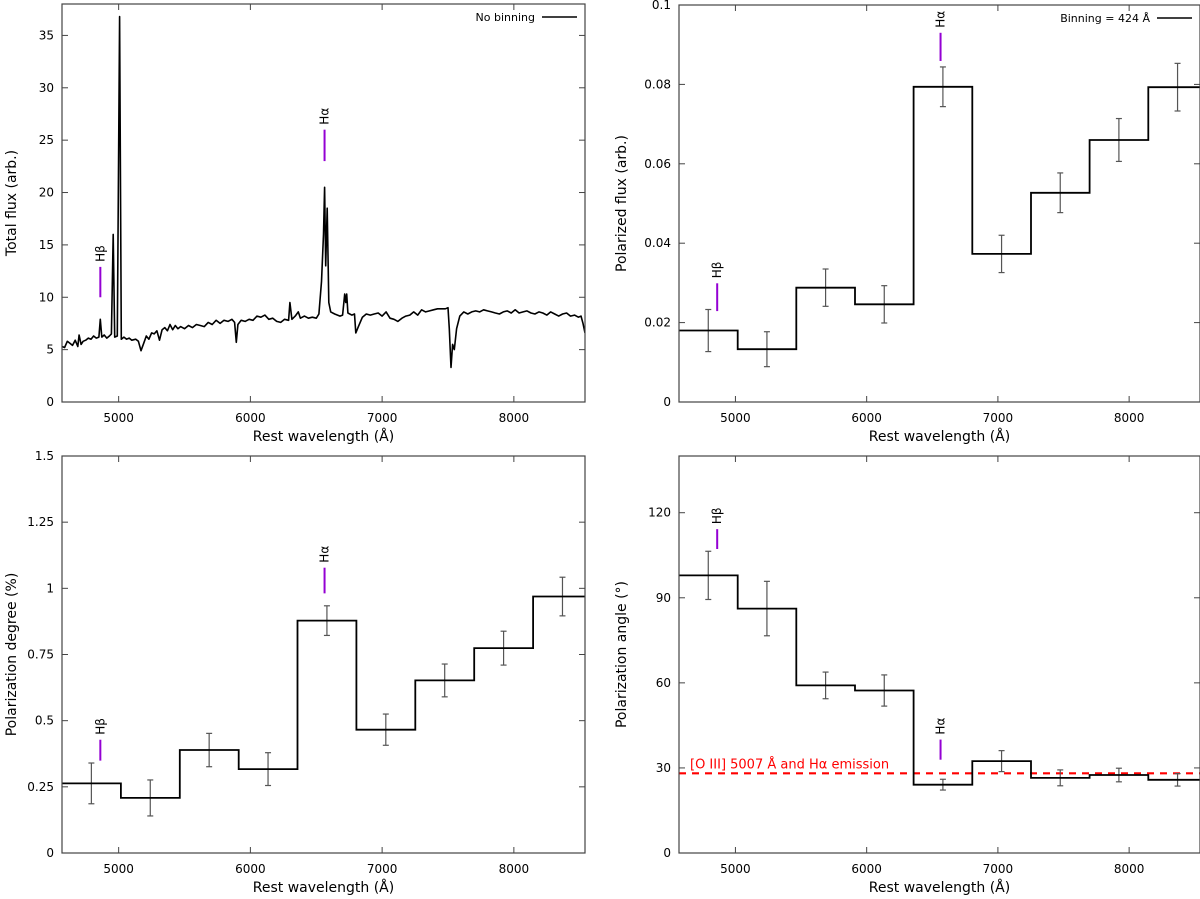 The image size is (1200, 899). Describe the element at coordinates (44, 456) in the screenshot. I see `y-tick-label: 1.5` at that location.